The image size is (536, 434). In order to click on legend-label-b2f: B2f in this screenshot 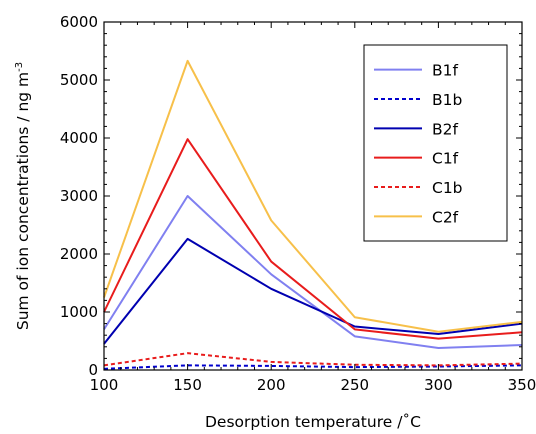, I will do `click(445, 129)`.